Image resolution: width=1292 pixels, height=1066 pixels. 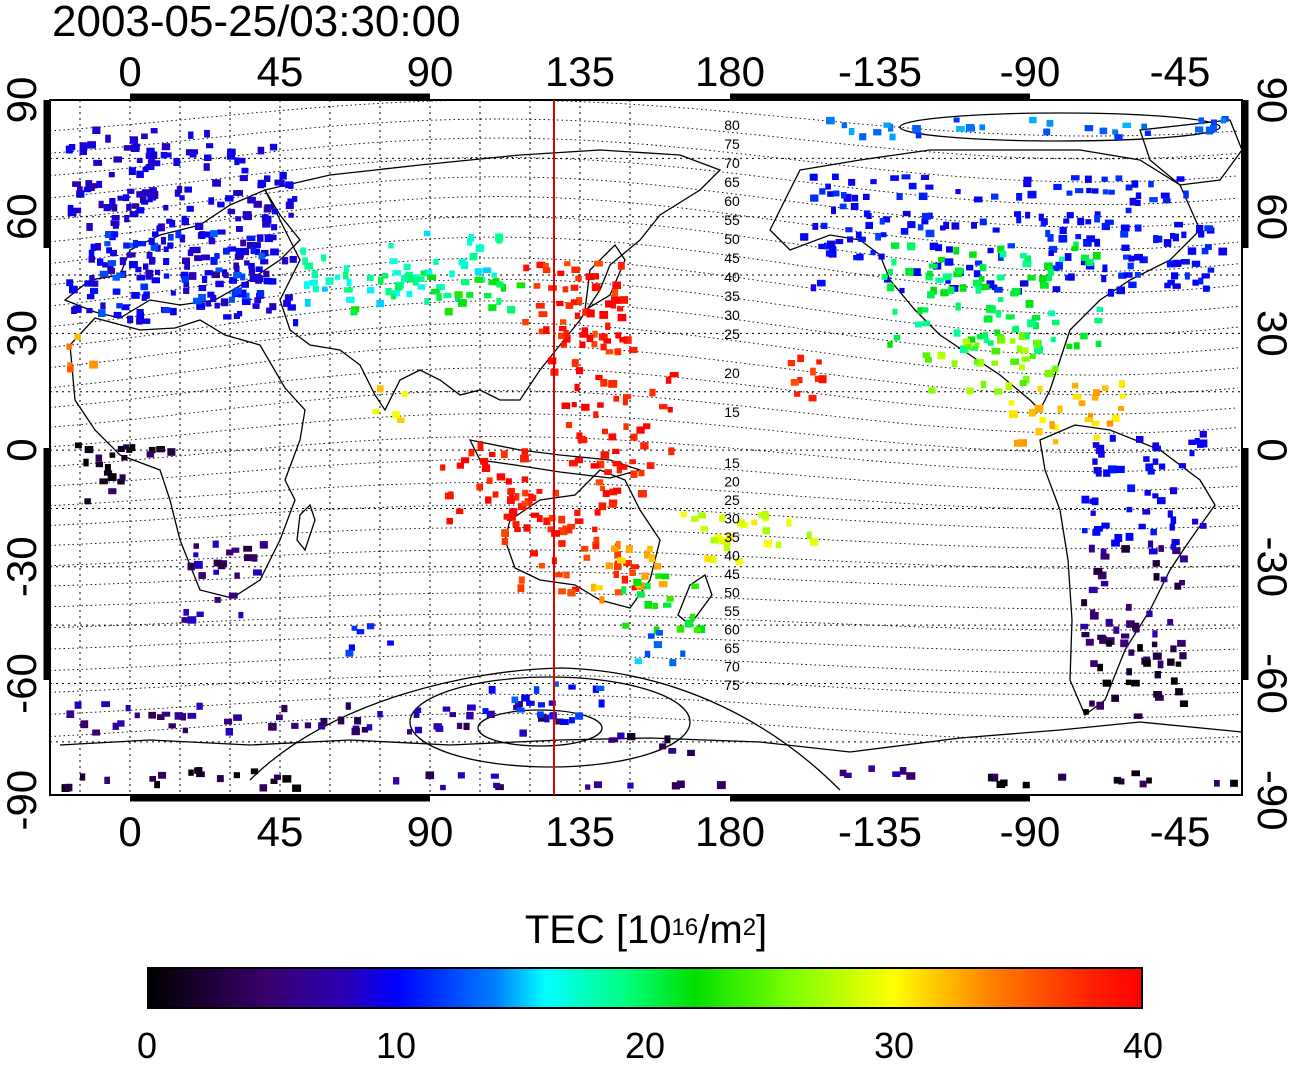 I want to click on lat-tick-left: -60, so click(x=22, y=683).